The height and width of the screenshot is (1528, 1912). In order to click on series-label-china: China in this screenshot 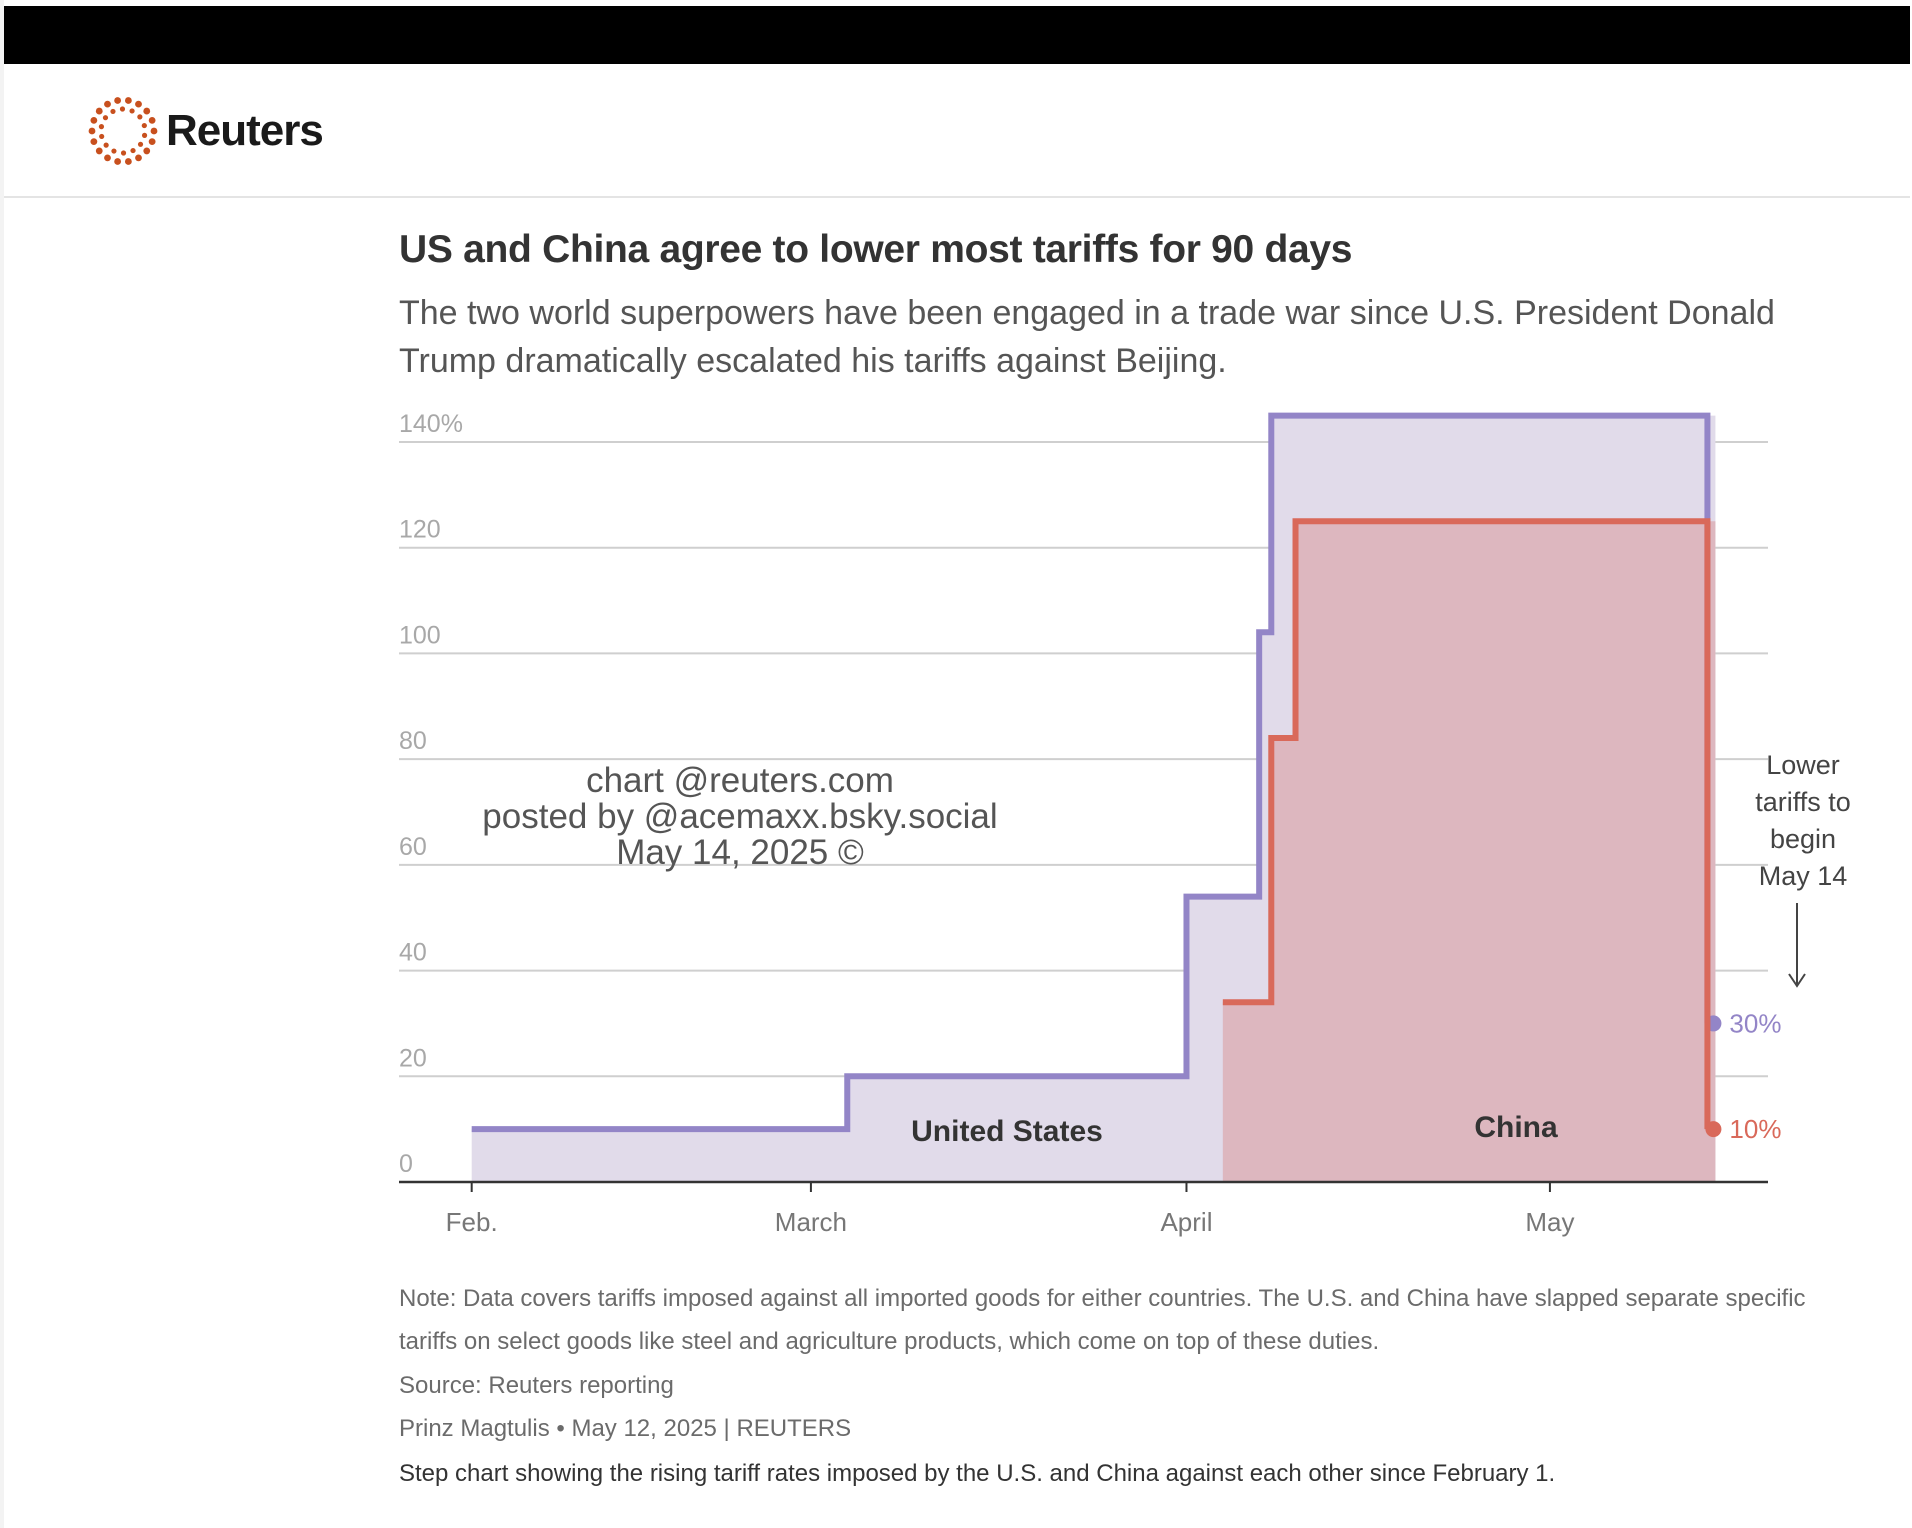, I will do `click(1516, 1127)`.